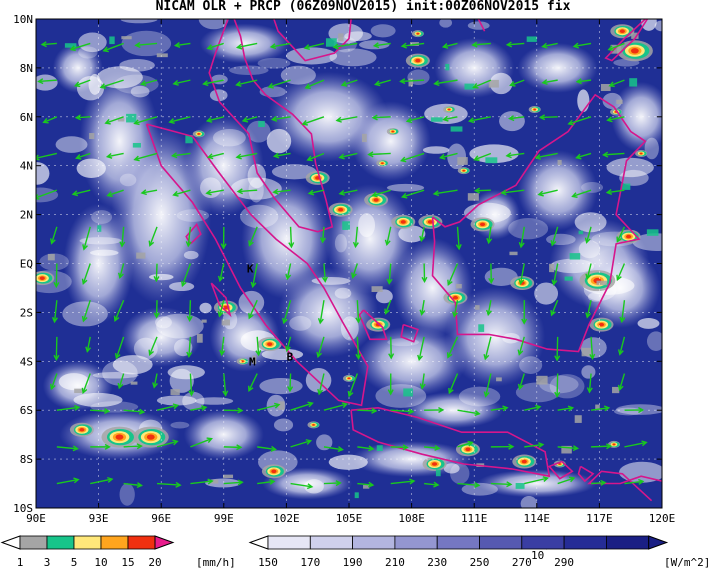  Describe the element at coordinates (26, 215) in the screenshot. I see `y-tick-label: 2N` at that location.